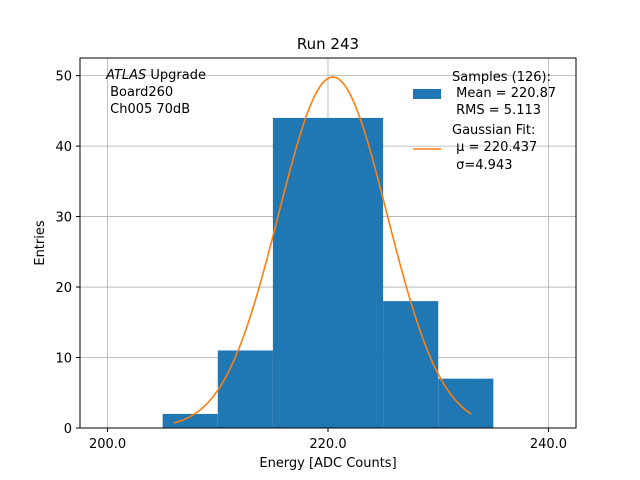 The image size is (640, 480). What do you see at coordinates (139, 92) in the screenshot?
I see `annotation-line-2: Board260` at bounding box center [139, 92].